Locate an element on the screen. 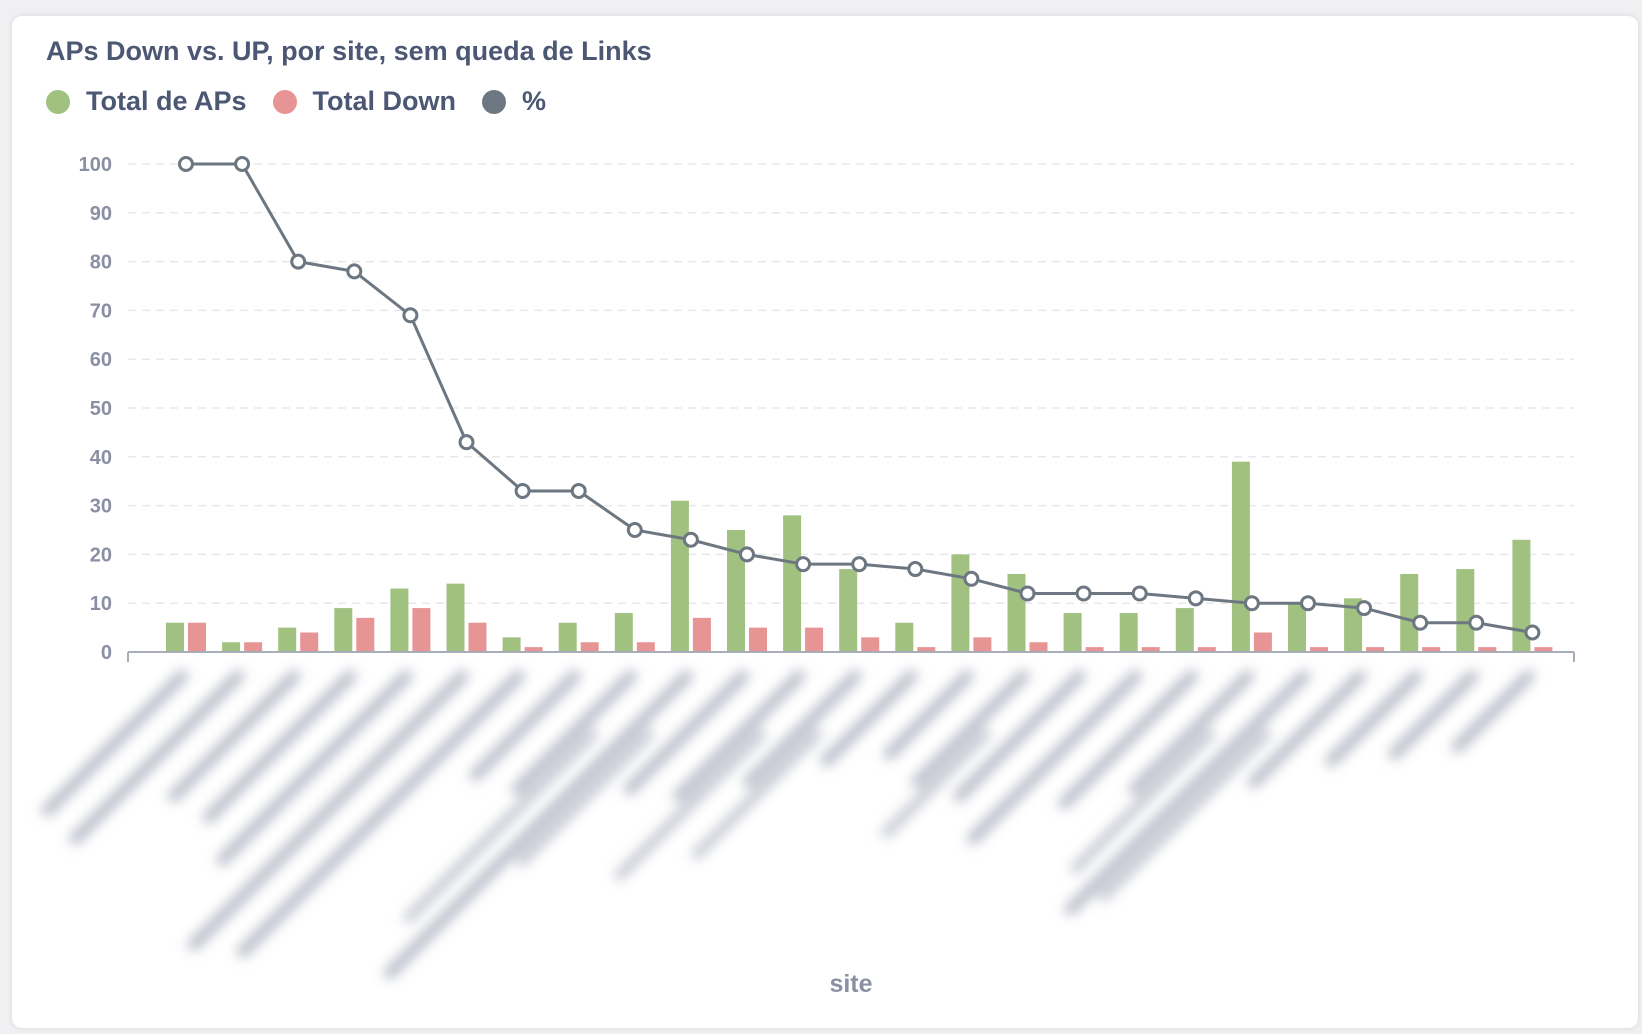 This screenshot has height=1034, width=1642. legend-dot-icon is located at coordinates (58, 101).